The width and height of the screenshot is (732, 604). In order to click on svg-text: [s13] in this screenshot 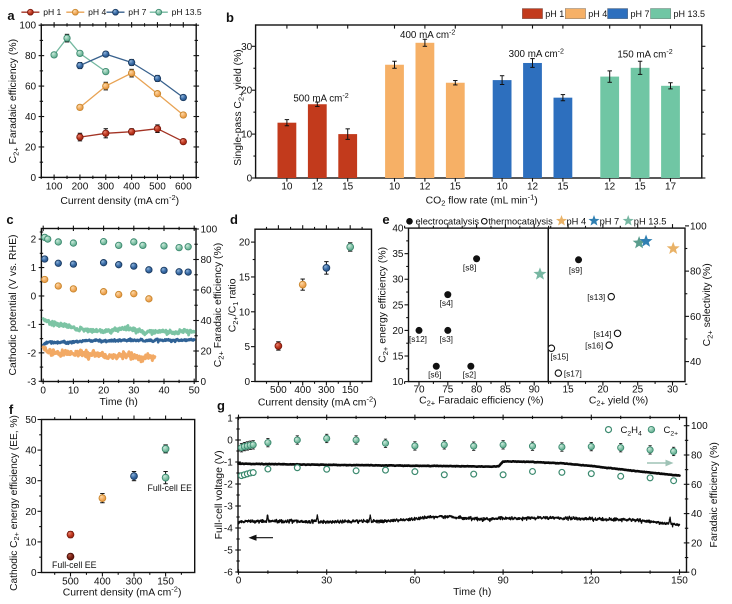, I will do `click(596, 297)`.